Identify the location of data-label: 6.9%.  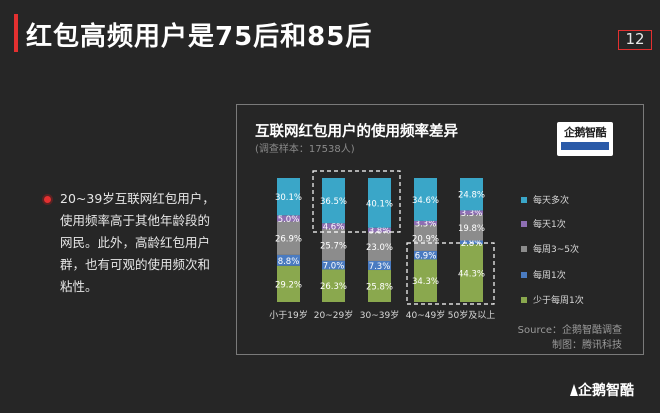
(426, 257).